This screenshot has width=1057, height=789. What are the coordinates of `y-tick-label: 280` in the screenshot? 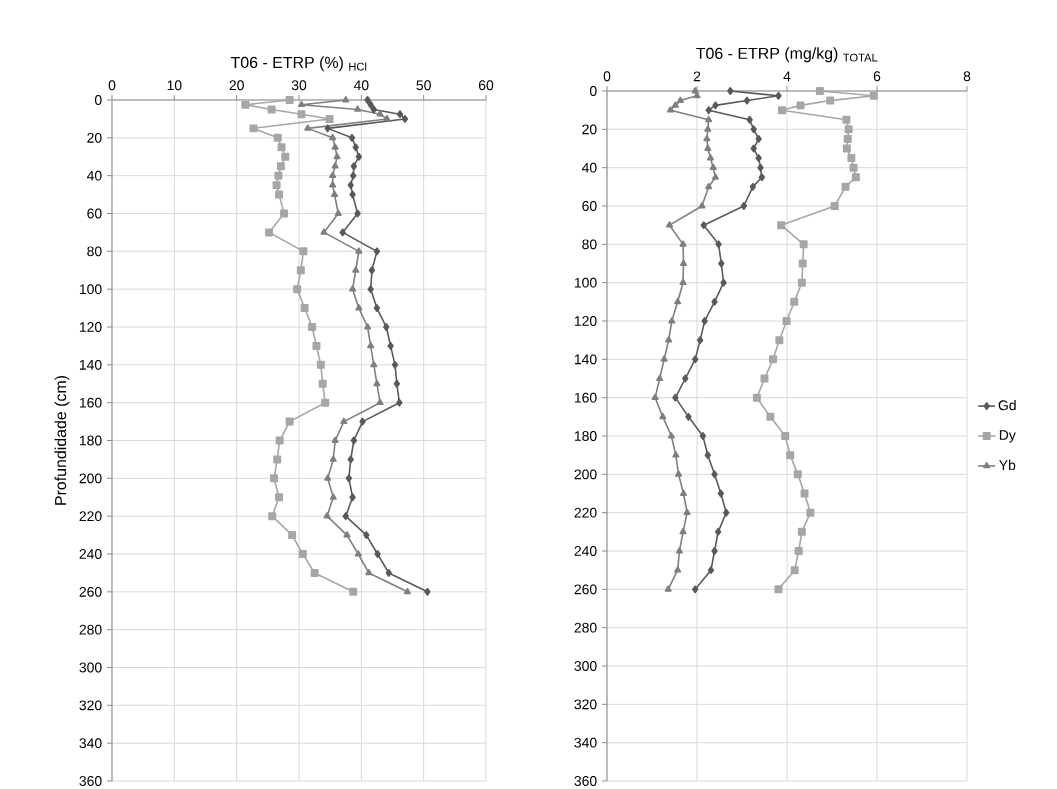 It's located at (90, 629).